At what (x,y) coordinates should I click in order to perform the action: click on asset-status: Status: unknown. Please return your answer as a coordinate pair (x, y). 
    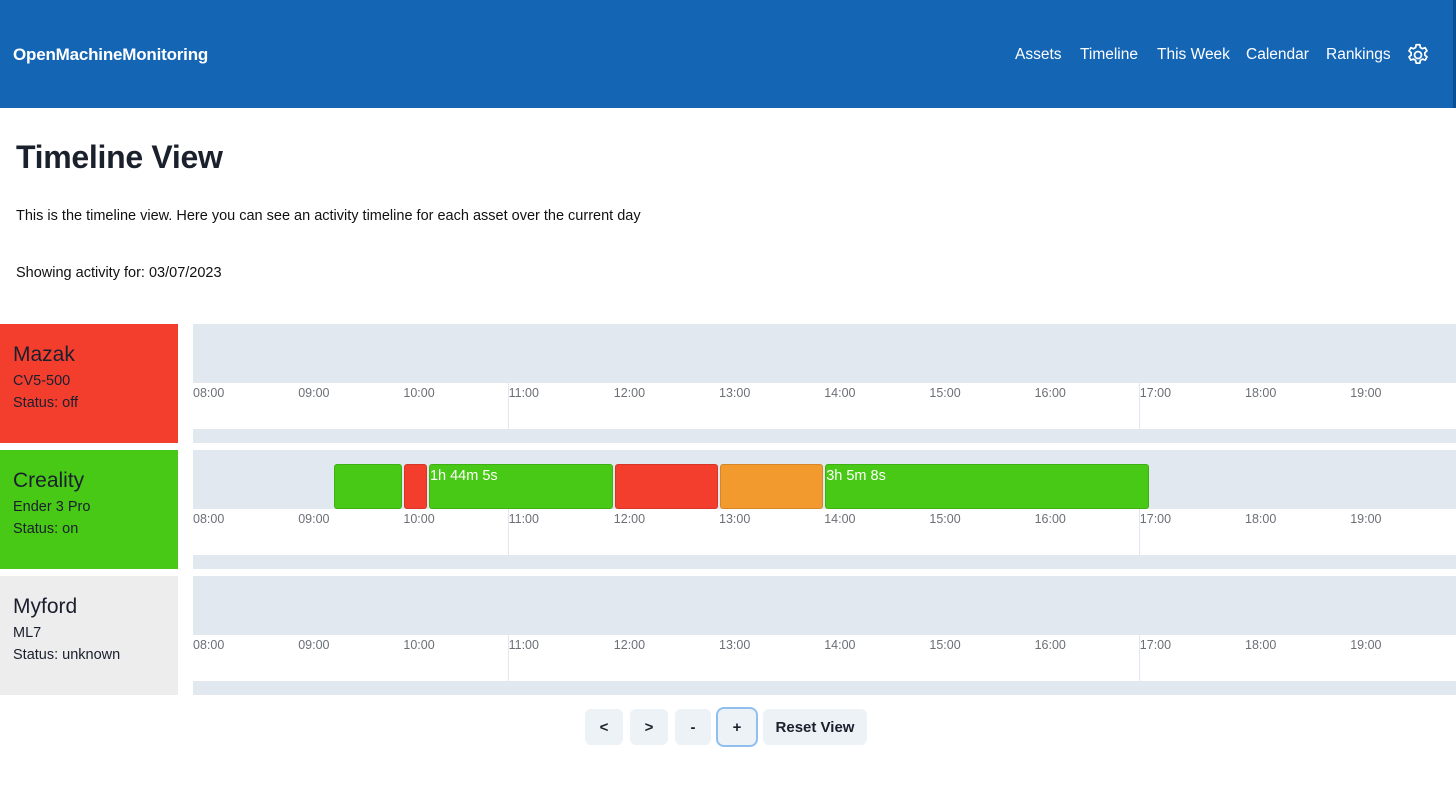
    Looking at the image, I should click on (67, 655).